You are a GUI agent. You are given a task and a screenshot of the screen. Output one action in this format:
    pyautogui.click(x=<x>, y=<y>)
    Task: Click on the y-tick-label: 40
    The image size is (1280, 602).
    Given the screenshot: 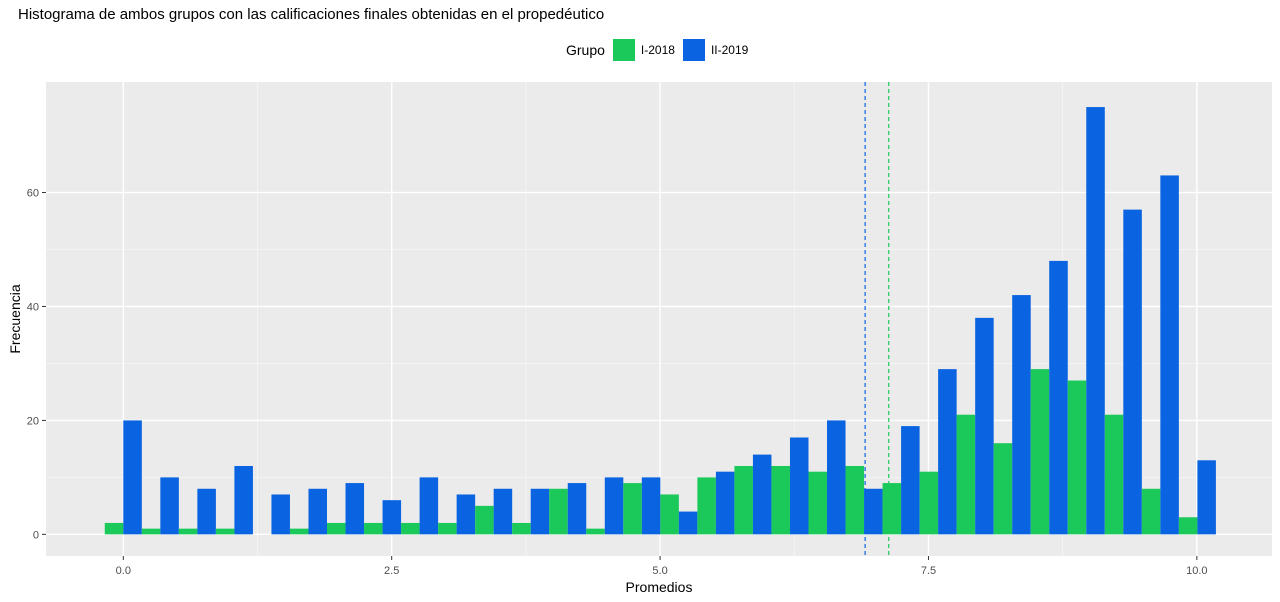 What is the action you would take?
    pyautogui.click(x=33, y=307)
    